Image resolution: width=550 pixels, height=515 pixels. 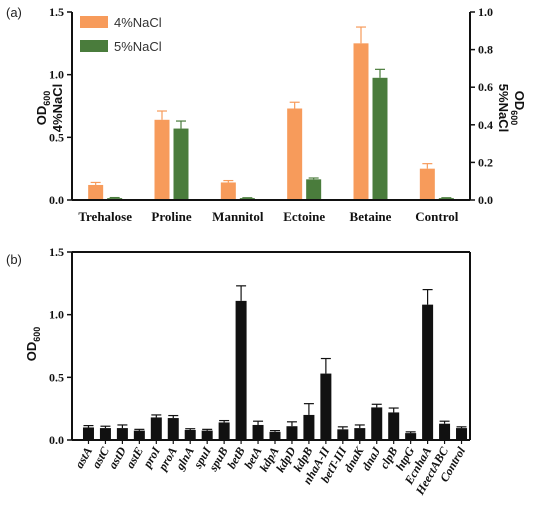 I want to click on bar-glna, so click(x=190, y=434).